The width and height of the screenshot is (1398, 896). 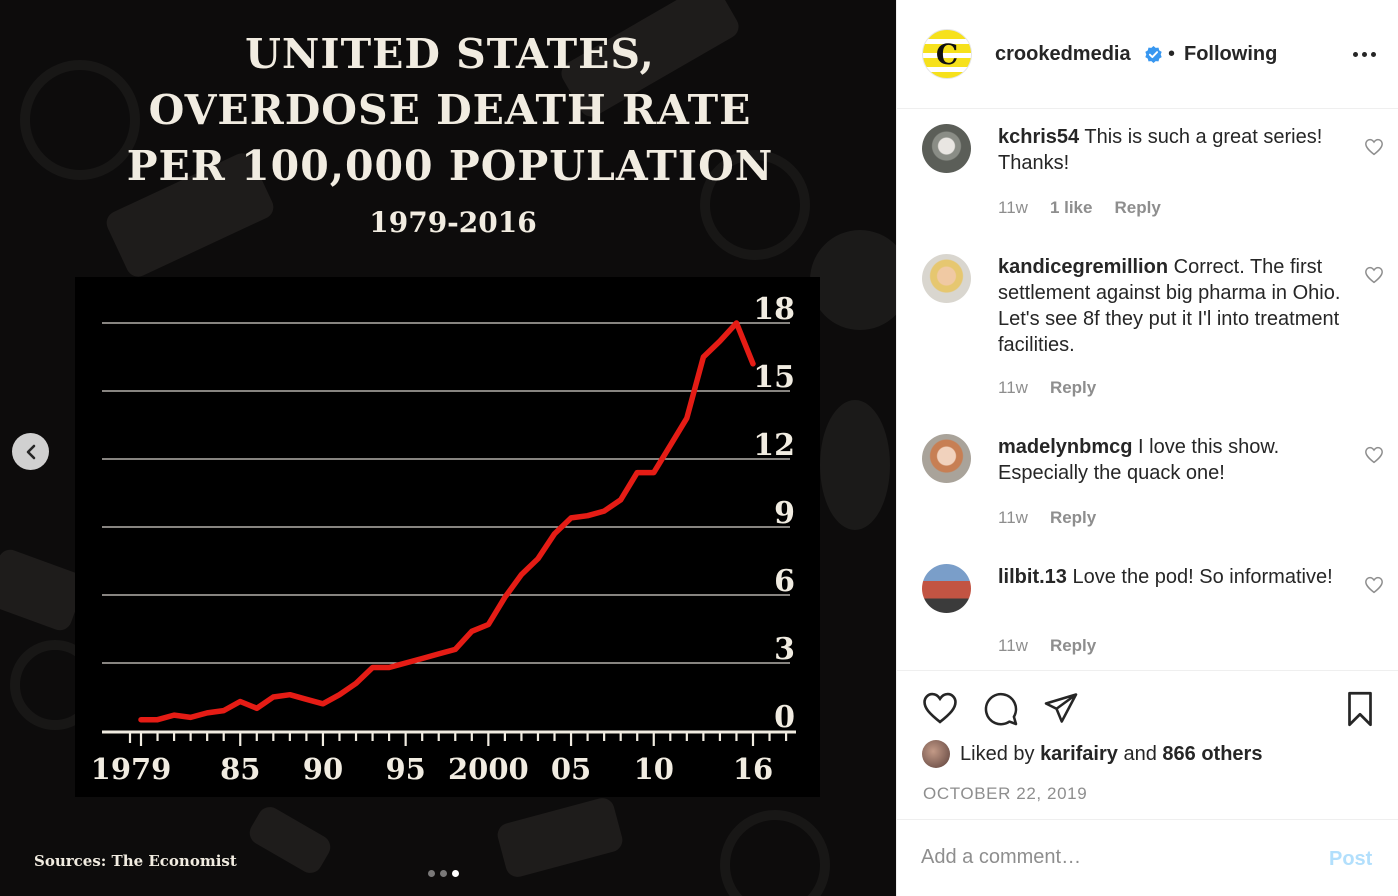 I want to click on comment-text: This is such a great series! Thanks!, so click(x=1160, y=150).